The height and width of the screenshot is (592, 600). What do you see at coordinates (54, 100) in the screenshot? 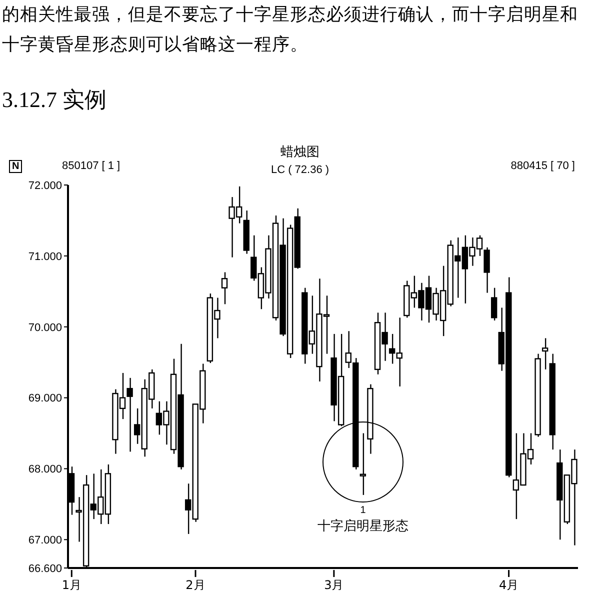
I see `text: 3.12.7 实例` at bounding box center [54, 100].